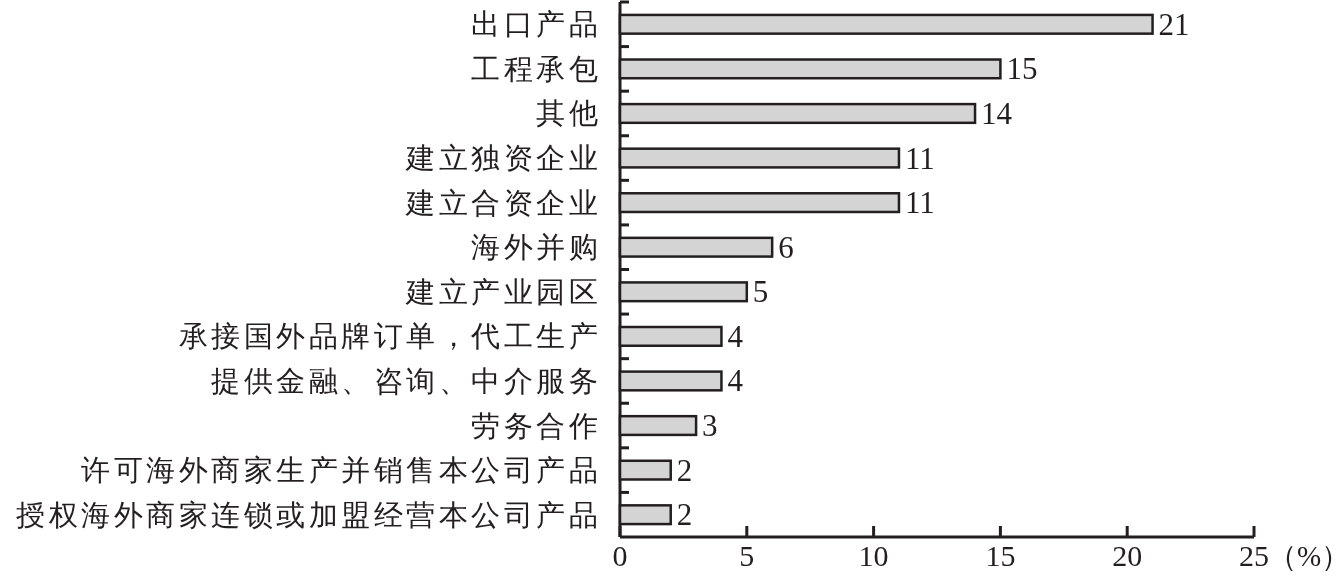  Describe the element at coordinates (1000, 555) in the screenshot. I see `x-tick-label: 15` at that location.